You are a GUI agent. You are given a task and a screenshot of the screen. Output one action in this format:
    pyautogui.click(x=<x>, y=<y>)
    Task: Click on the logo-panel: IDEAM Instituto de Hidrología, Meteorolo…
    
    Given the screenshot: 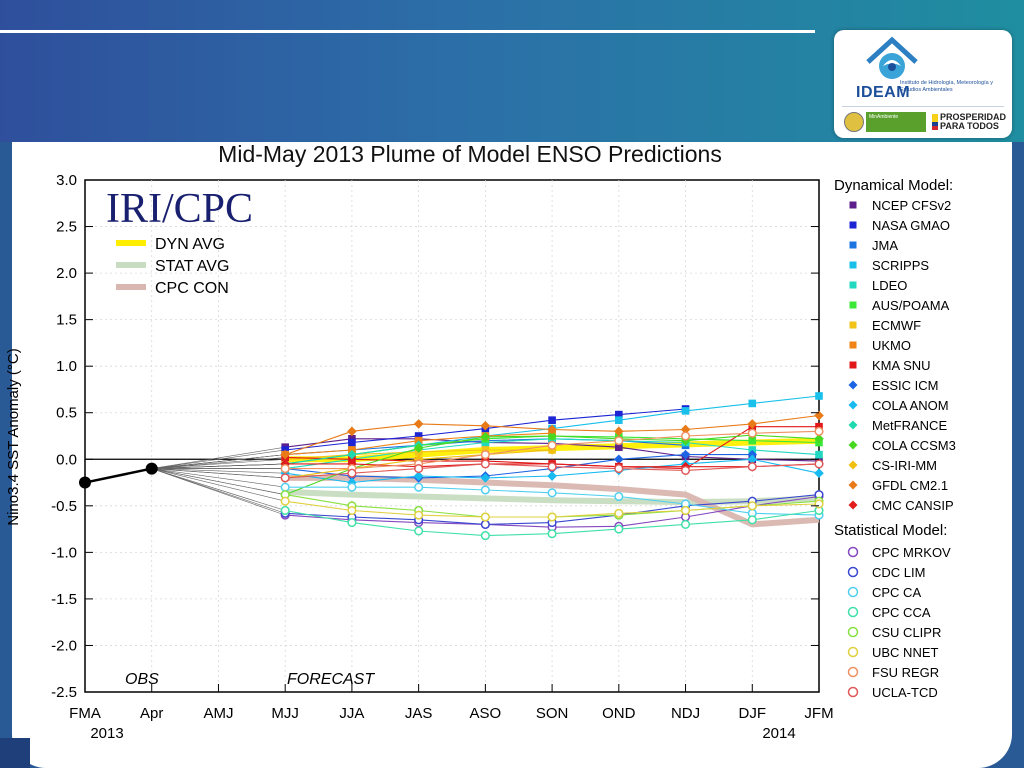 What is the action you would take?
    pyautogui.click(x=923, y=84)
    